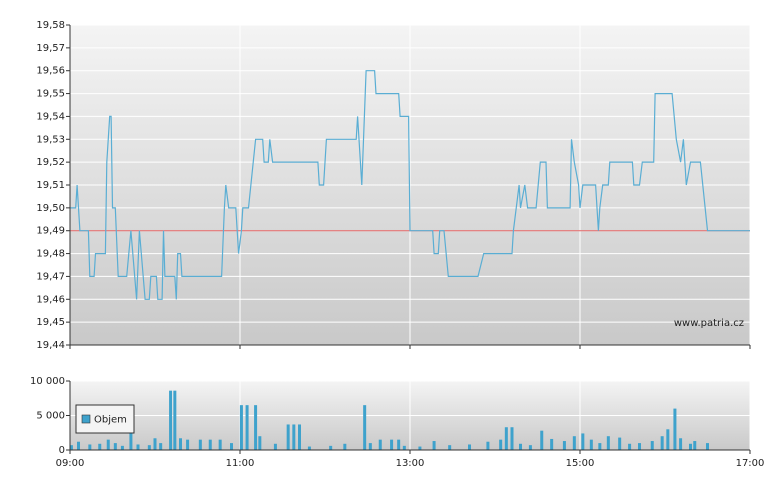 The image size is (780, 490). Describe the element at coordinates (50, 276) in the screenshot. I see `y-tick-label: 19,47` at that location.